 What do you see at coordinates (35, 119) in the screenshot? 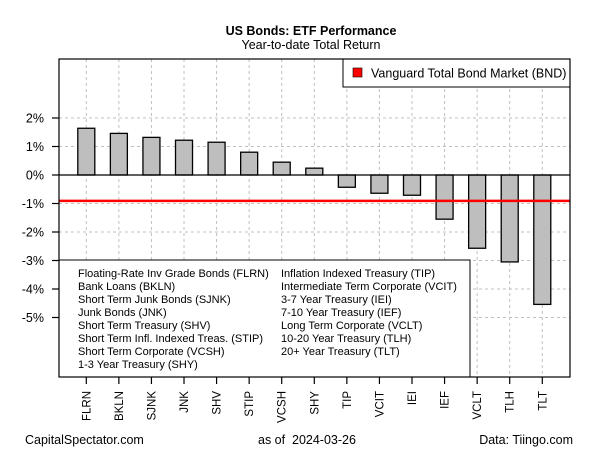
I see `y-tick-label-0: 2%` at bounding box center [35, 119].